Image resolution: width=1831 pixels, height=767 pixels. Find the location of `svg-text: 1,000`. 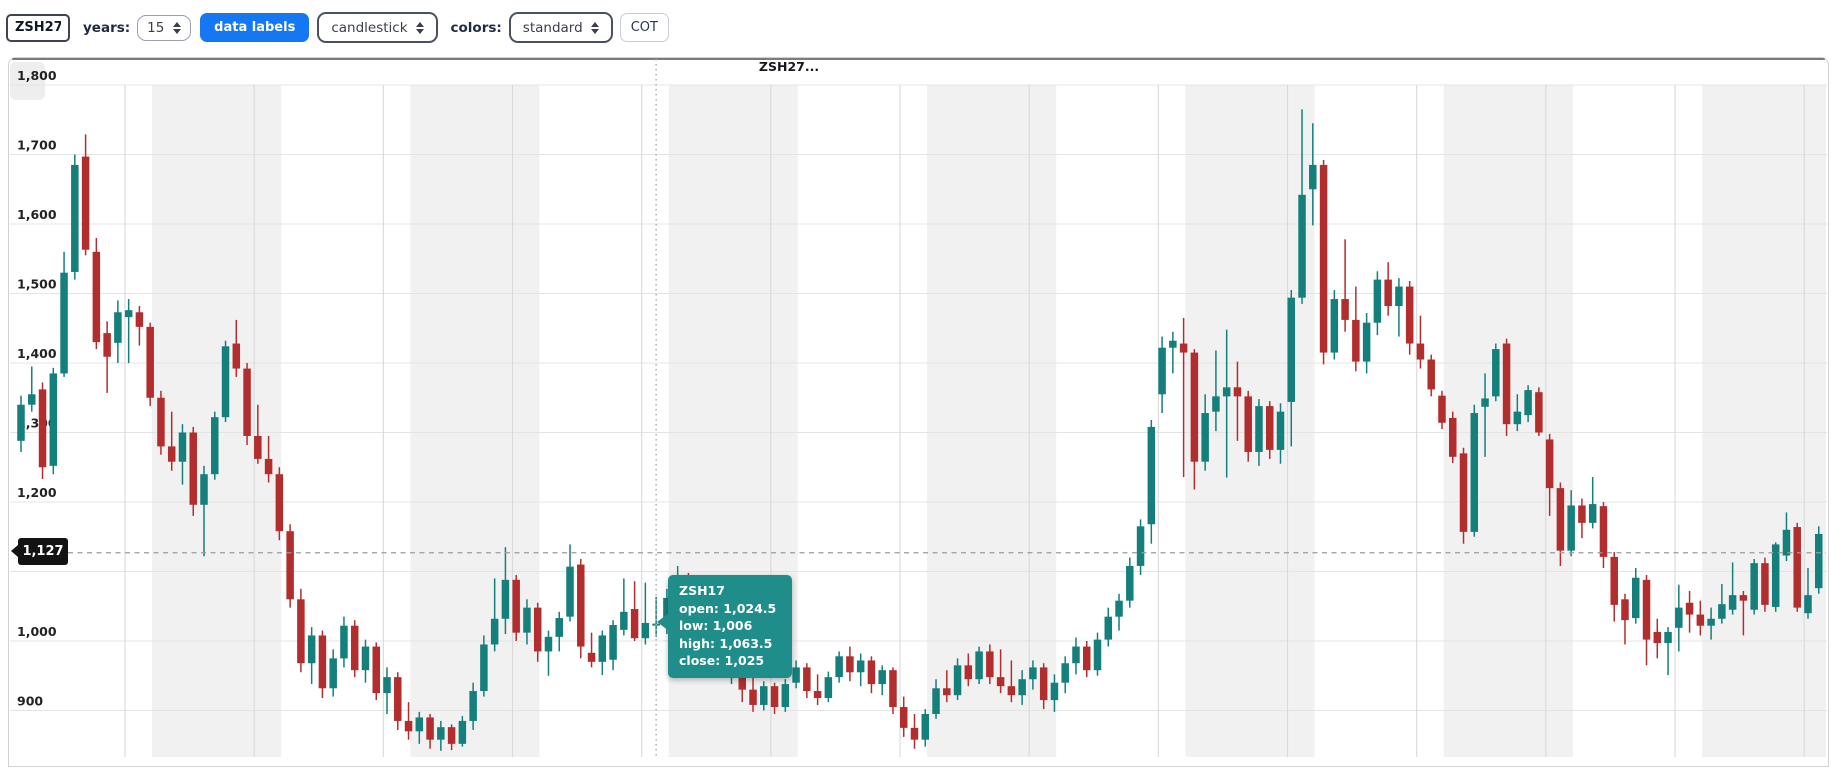

svg-text: 1,000 is located at coordinates (37, 631).